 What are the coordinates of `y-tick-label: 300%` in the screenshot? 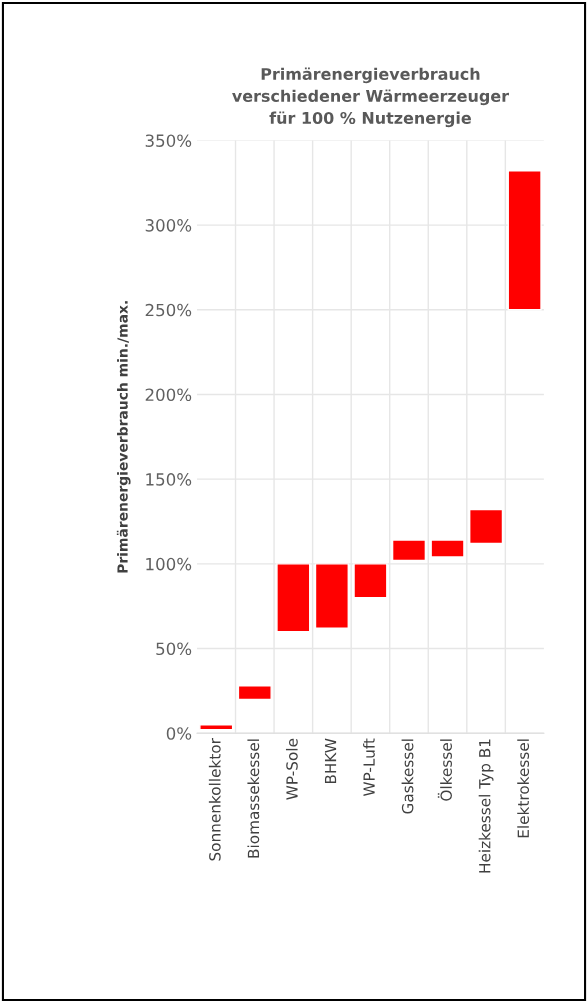 It's located at (168, 225).